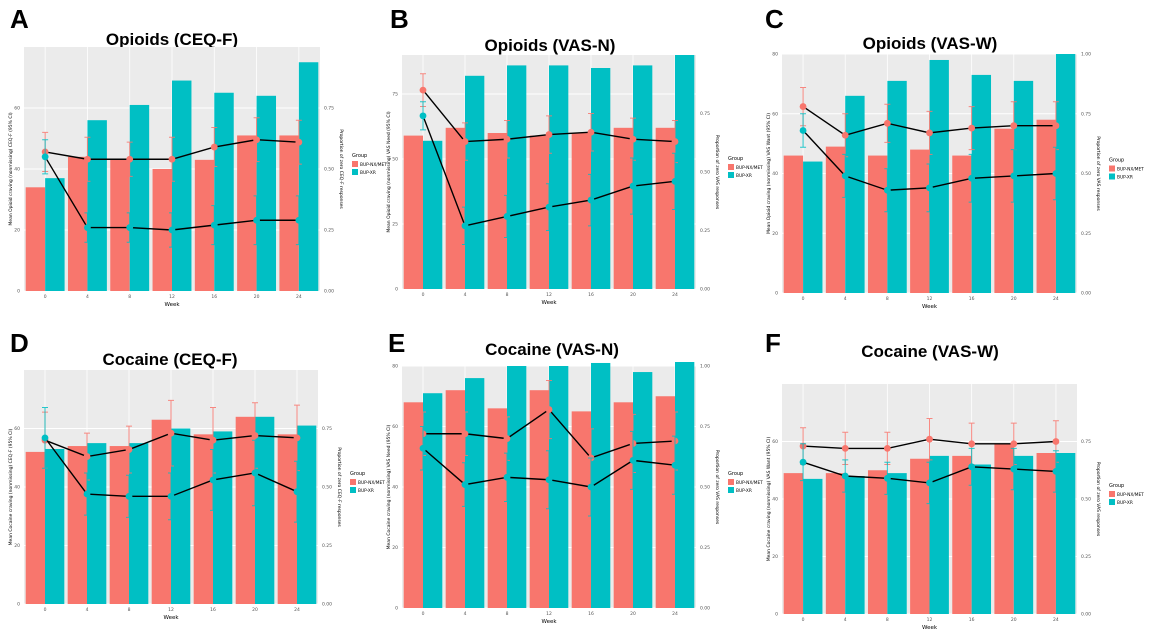 Image resolution: width=1149 pixels, height=636 pixels. What do you see at coordinates (550, 45) in the screenshot?
I see `chart-title: Opioids (VAS-N)` at bounding box center [550, 45].